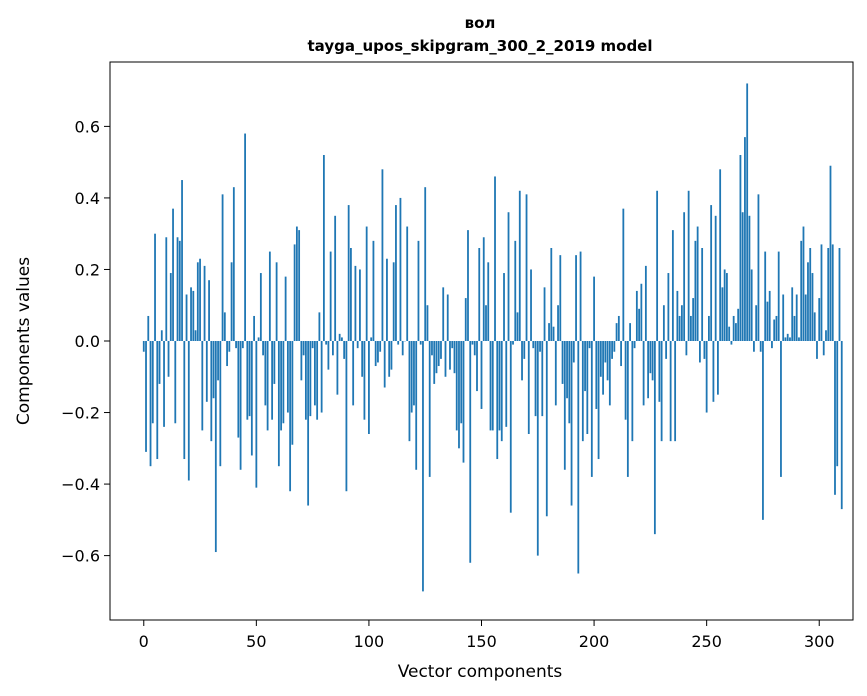 The image size is (867, 696). Describe the element at coordinates (24, 341) in the screenshot. I see `y-axis-label: Components values` at that location.